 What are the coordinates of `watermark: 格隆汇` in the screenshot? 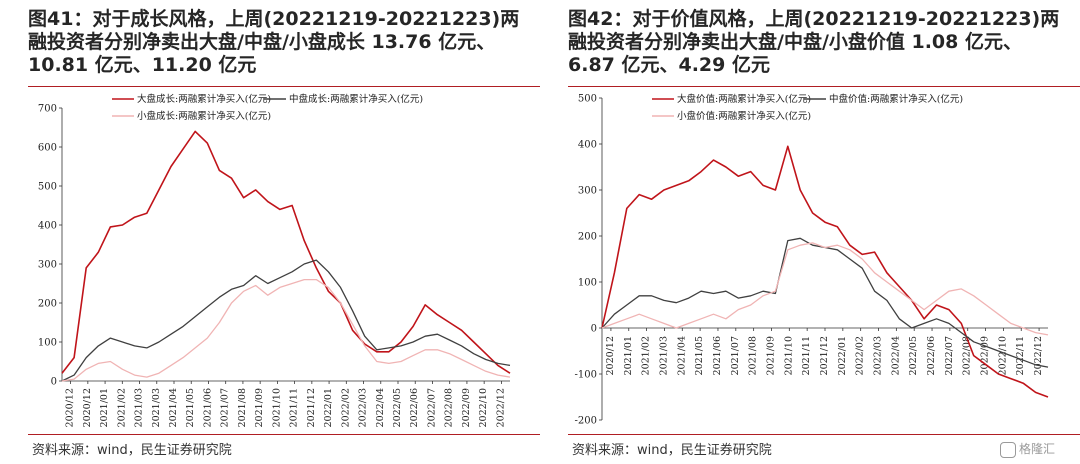 It's located at (1038, 450).